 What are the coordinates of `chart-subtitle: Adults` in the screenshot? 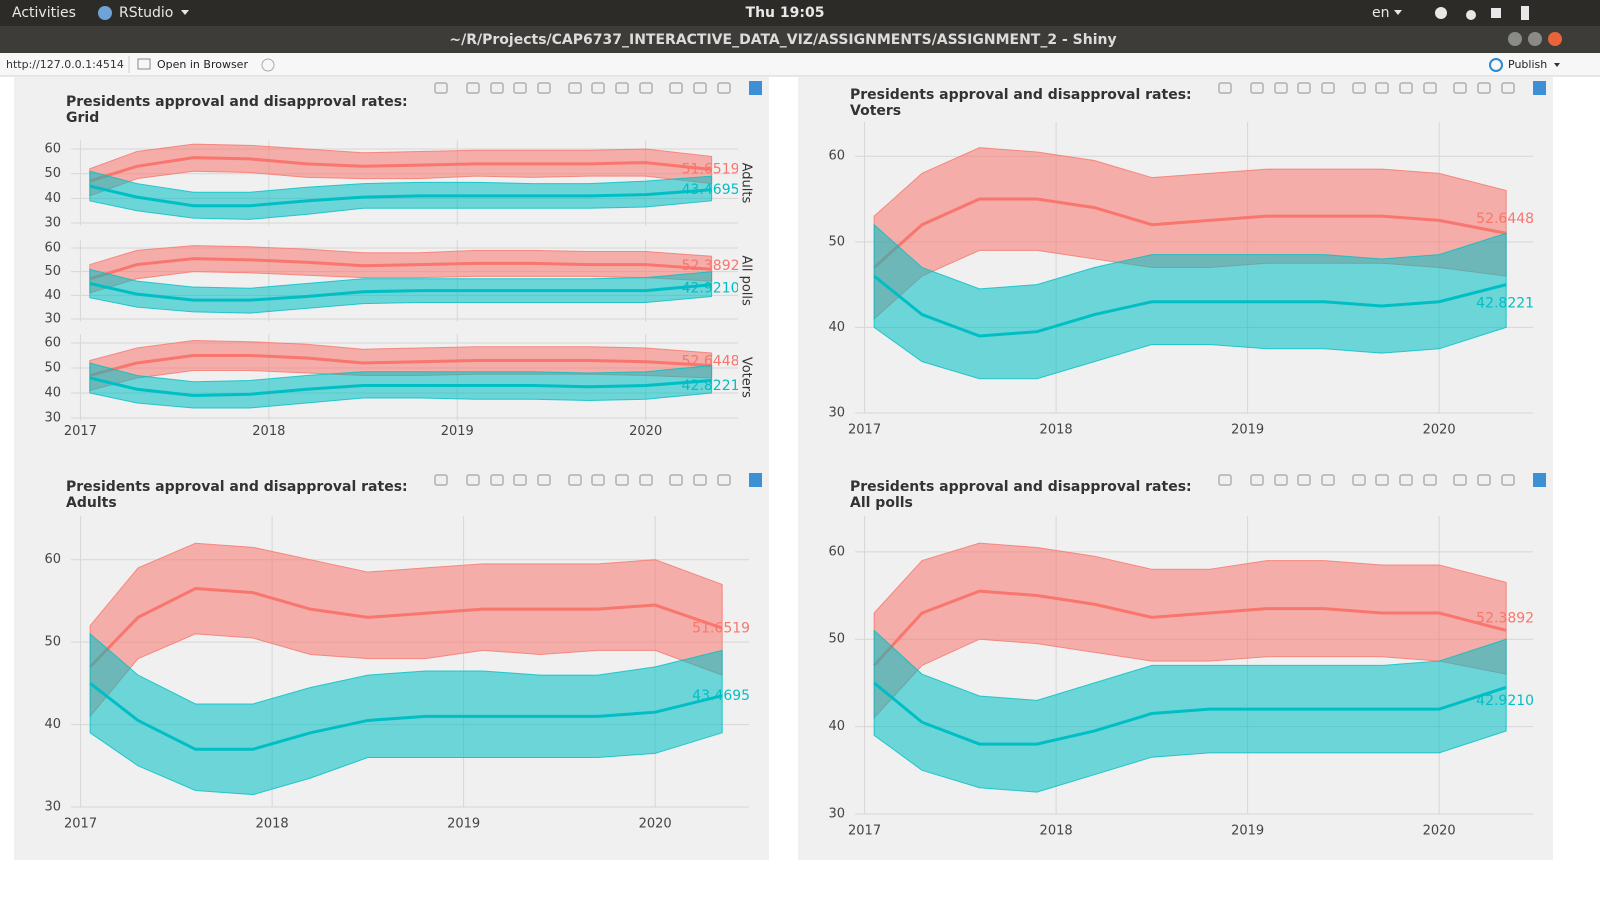 It's located at (91, 503).